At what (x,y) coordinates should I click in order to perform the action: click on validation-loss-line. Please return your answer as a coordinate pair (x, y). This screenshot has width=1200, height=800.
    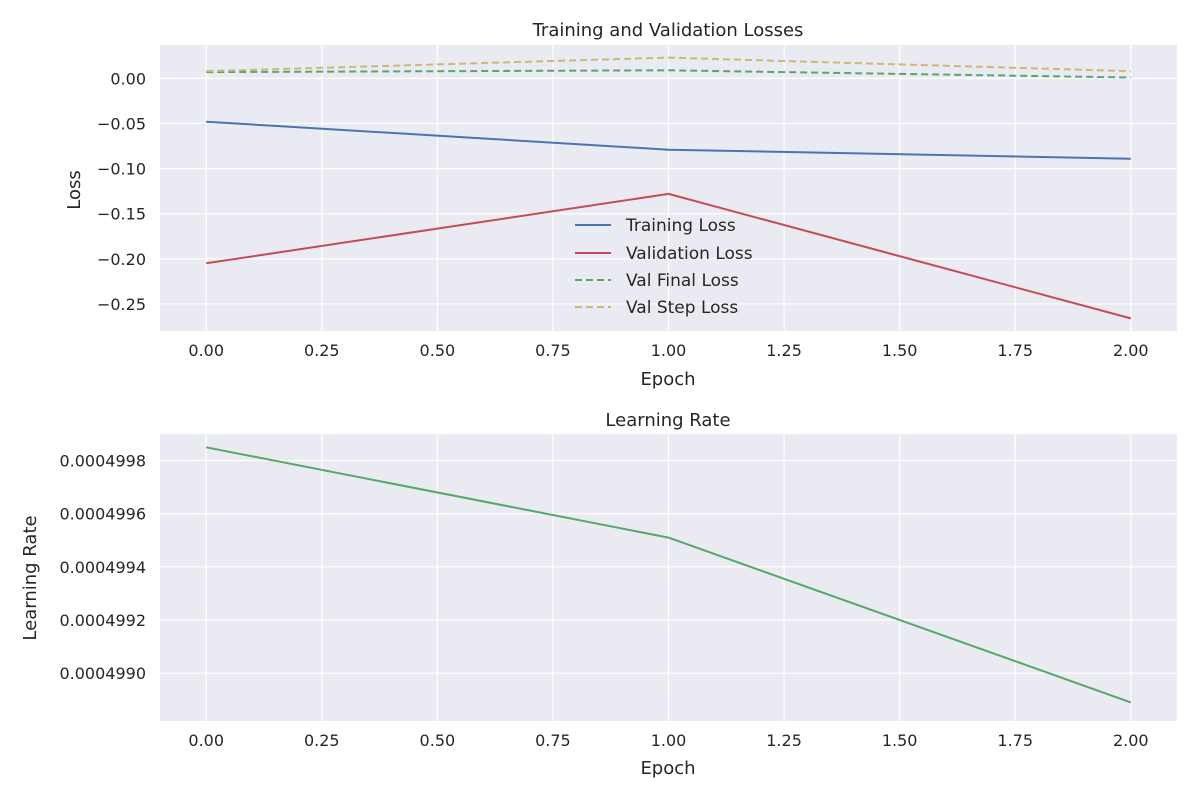
    Looking at the image, I should click on (669, 256).